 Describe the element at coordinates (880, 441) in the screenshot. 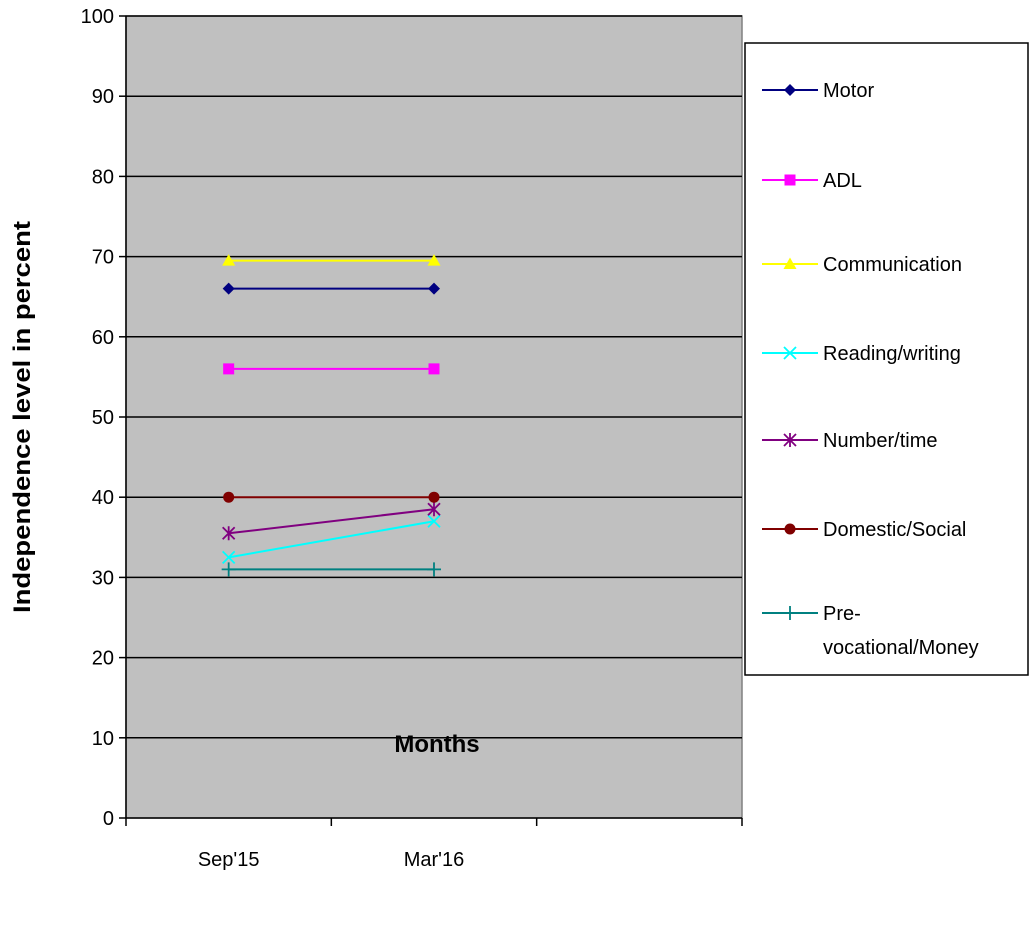

I see `legend-label: Number/time` at that location.